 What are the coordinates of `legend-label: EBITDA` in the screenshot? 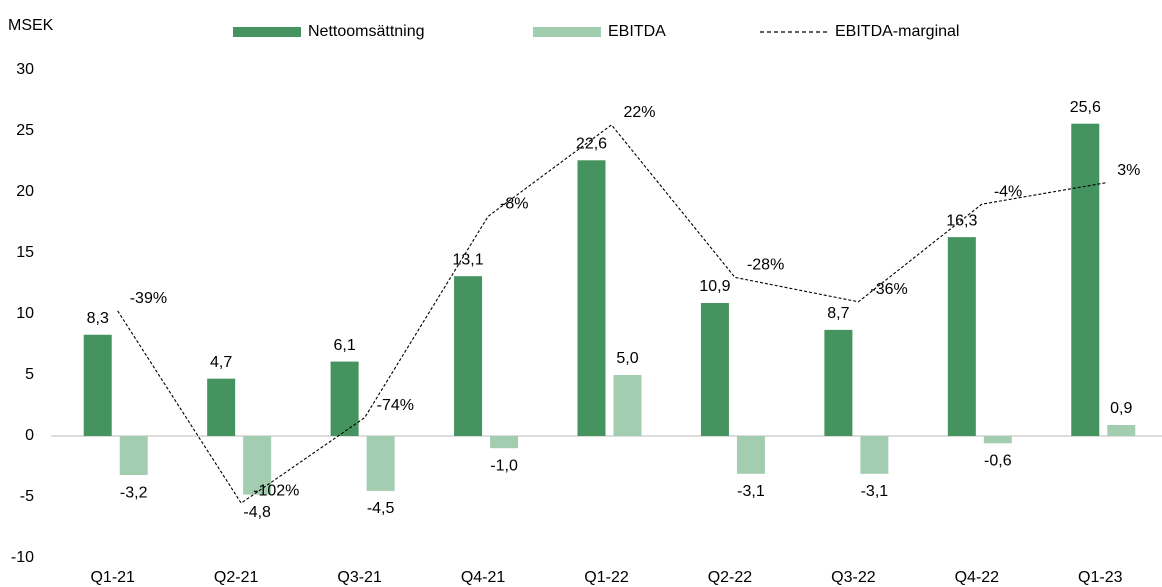 It's located at (637, 31).